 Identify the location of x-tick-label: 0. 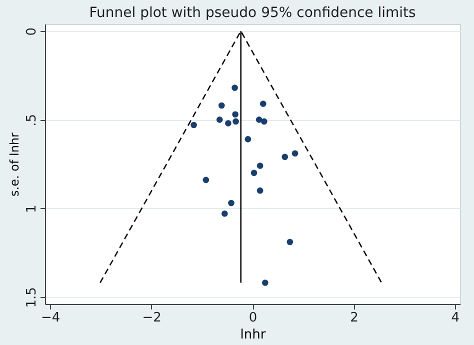
(253, 318).